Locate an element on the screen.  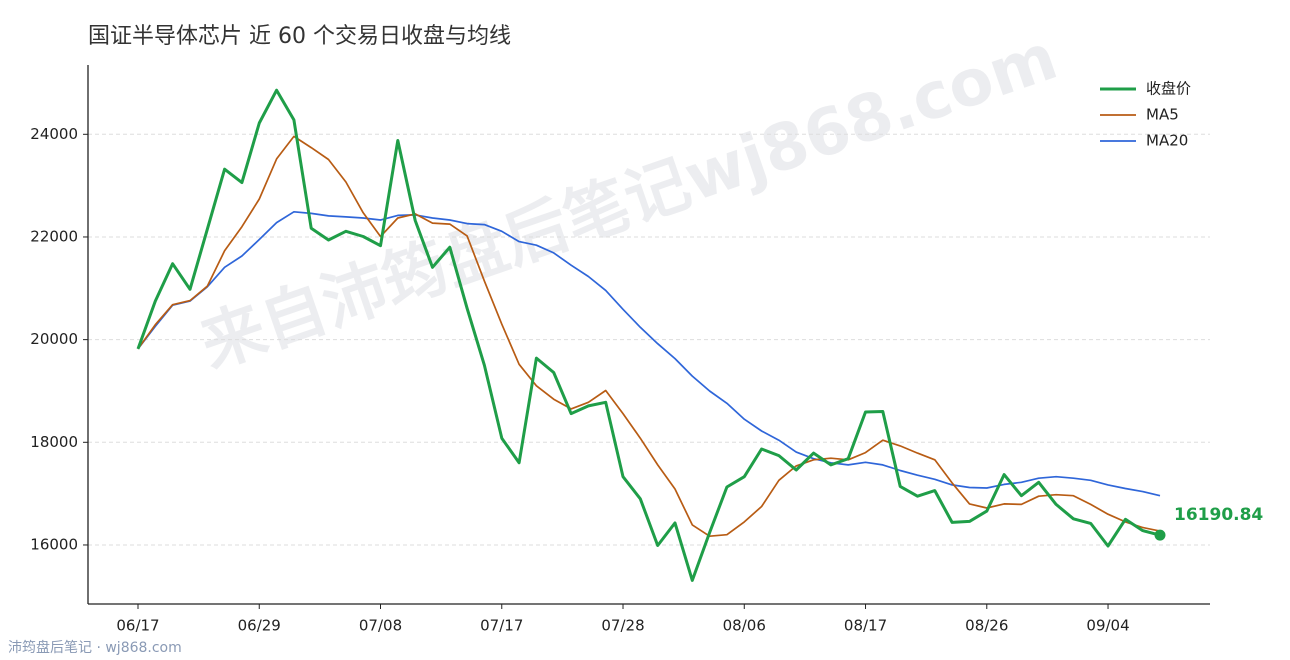
legend-label: MA5 is located at coordinates (1162, 115).